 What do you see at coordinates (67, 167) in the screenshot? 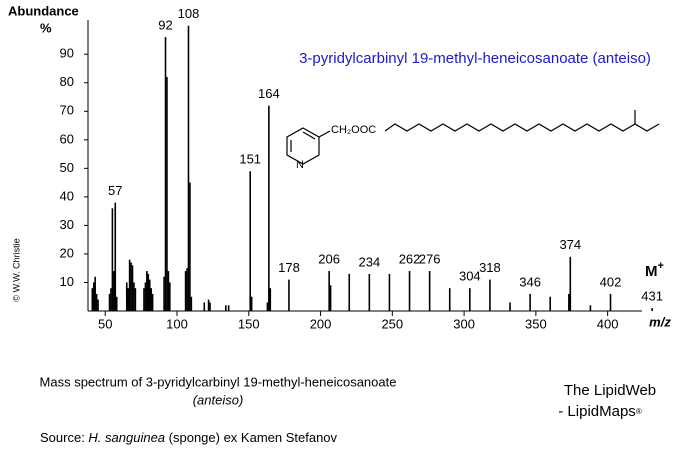
I see `y-tick-label: 50` at bounding box center [67, 167].